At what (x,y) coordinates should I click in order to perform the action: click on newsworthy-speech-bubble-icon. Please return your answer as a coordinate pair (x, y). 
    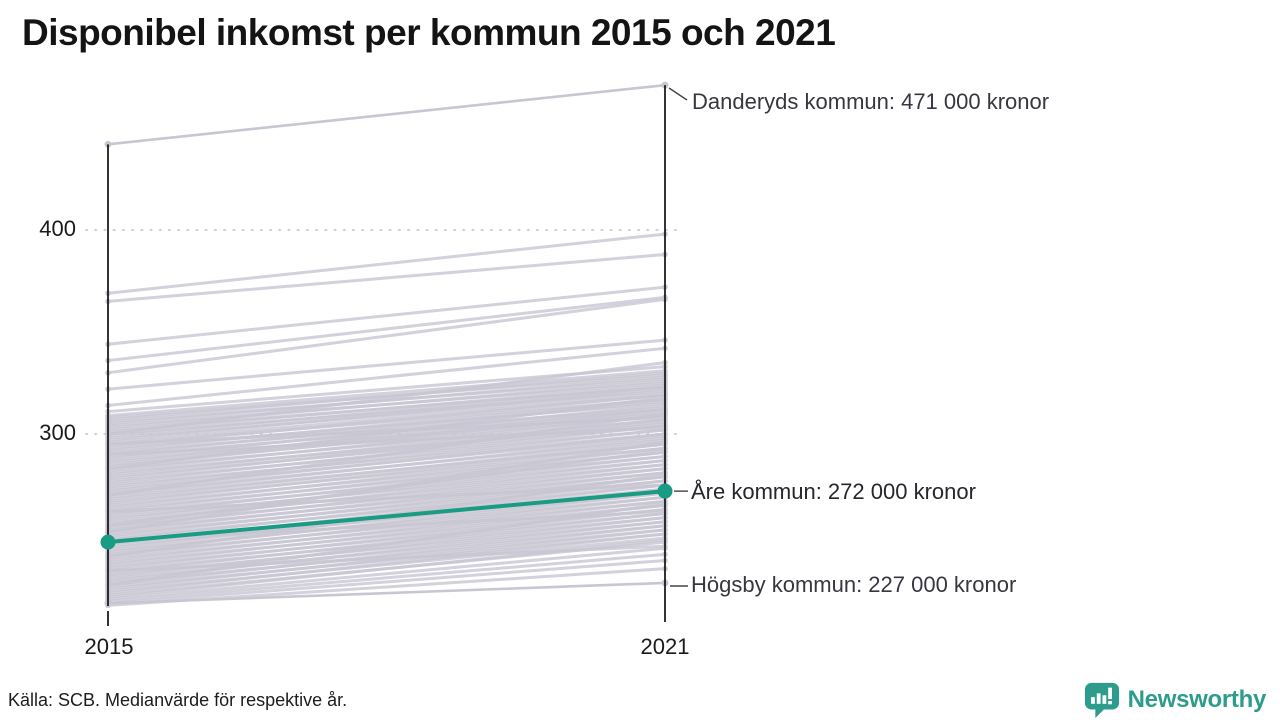
    Looking at the image, I should click on (1101, 700).